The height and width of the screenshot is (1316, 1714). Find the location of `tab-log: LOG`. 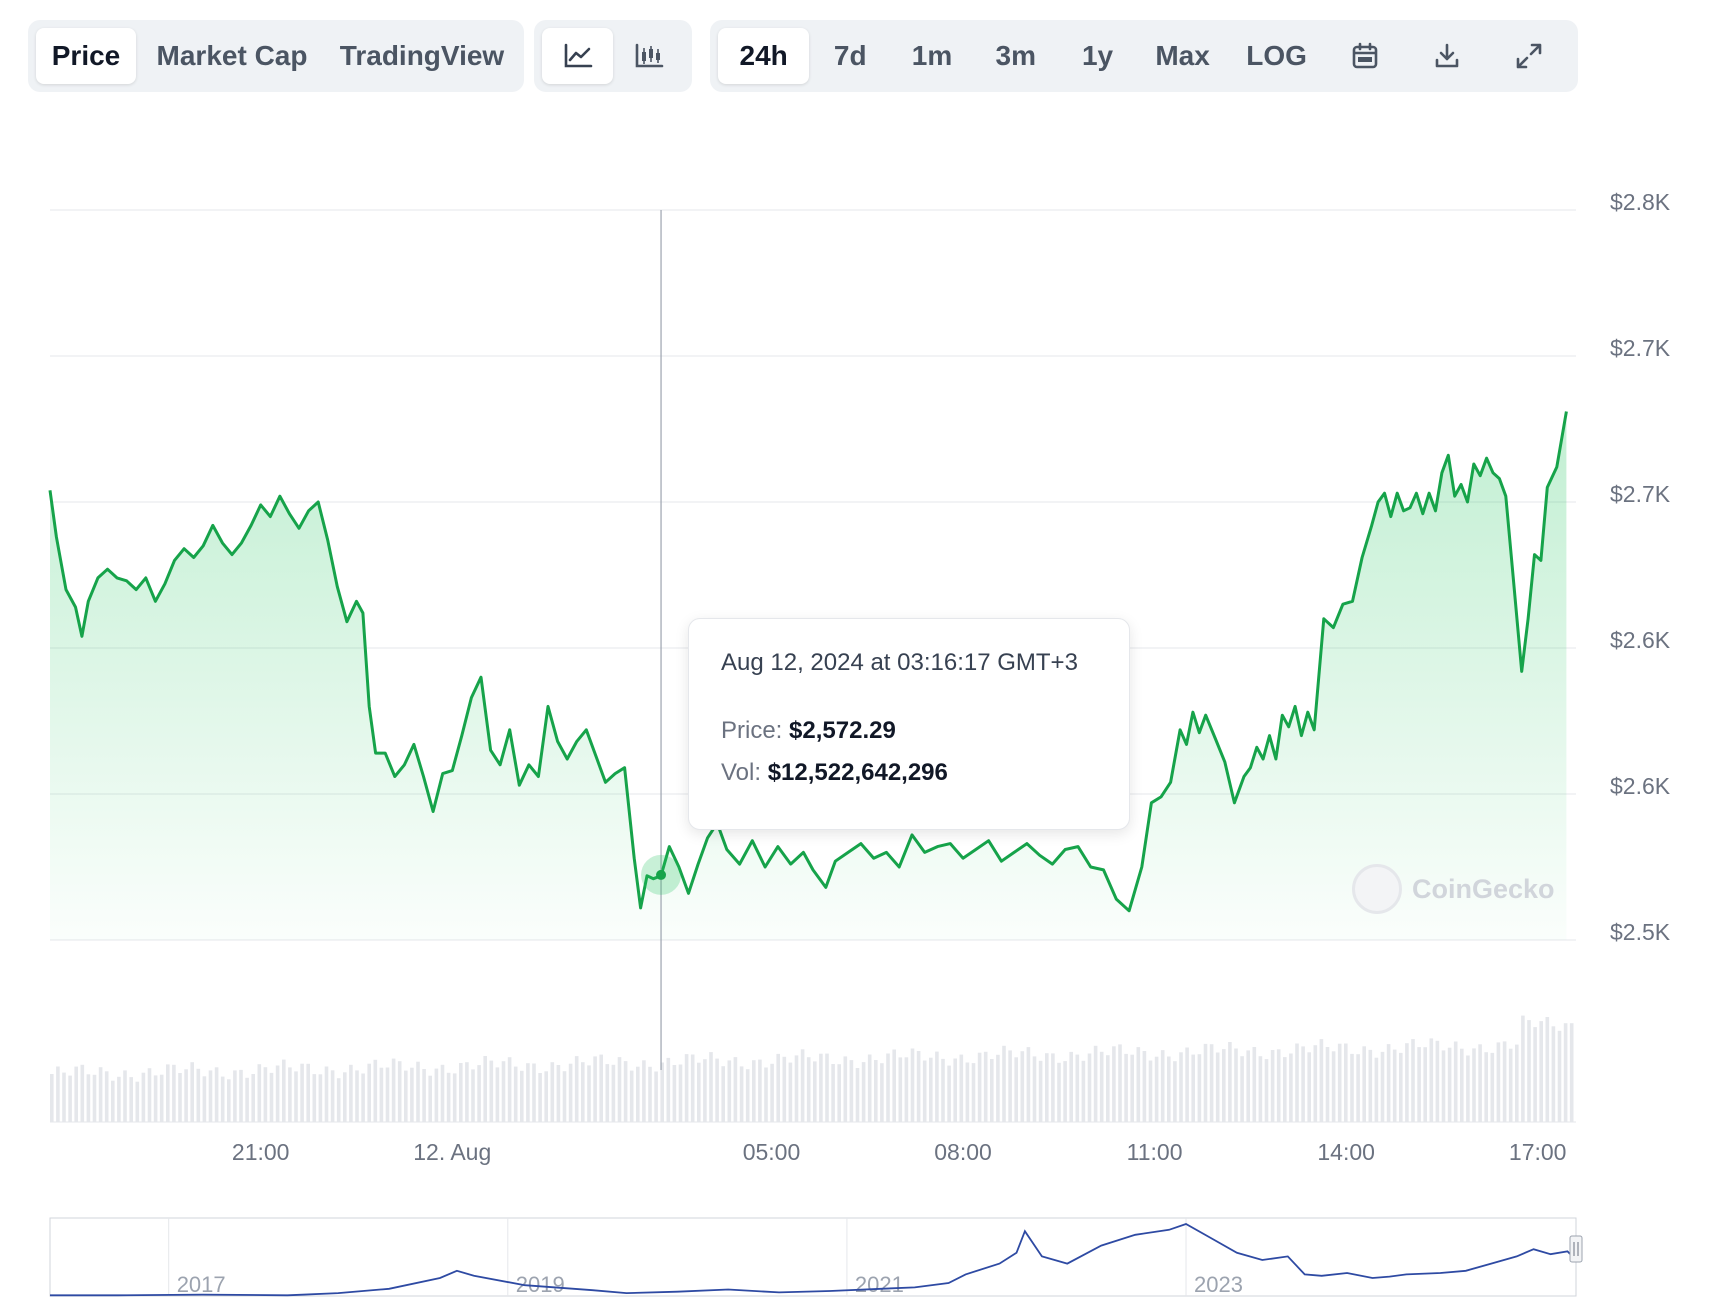

tab-log: LOG is located at coordinates (1276, 55).